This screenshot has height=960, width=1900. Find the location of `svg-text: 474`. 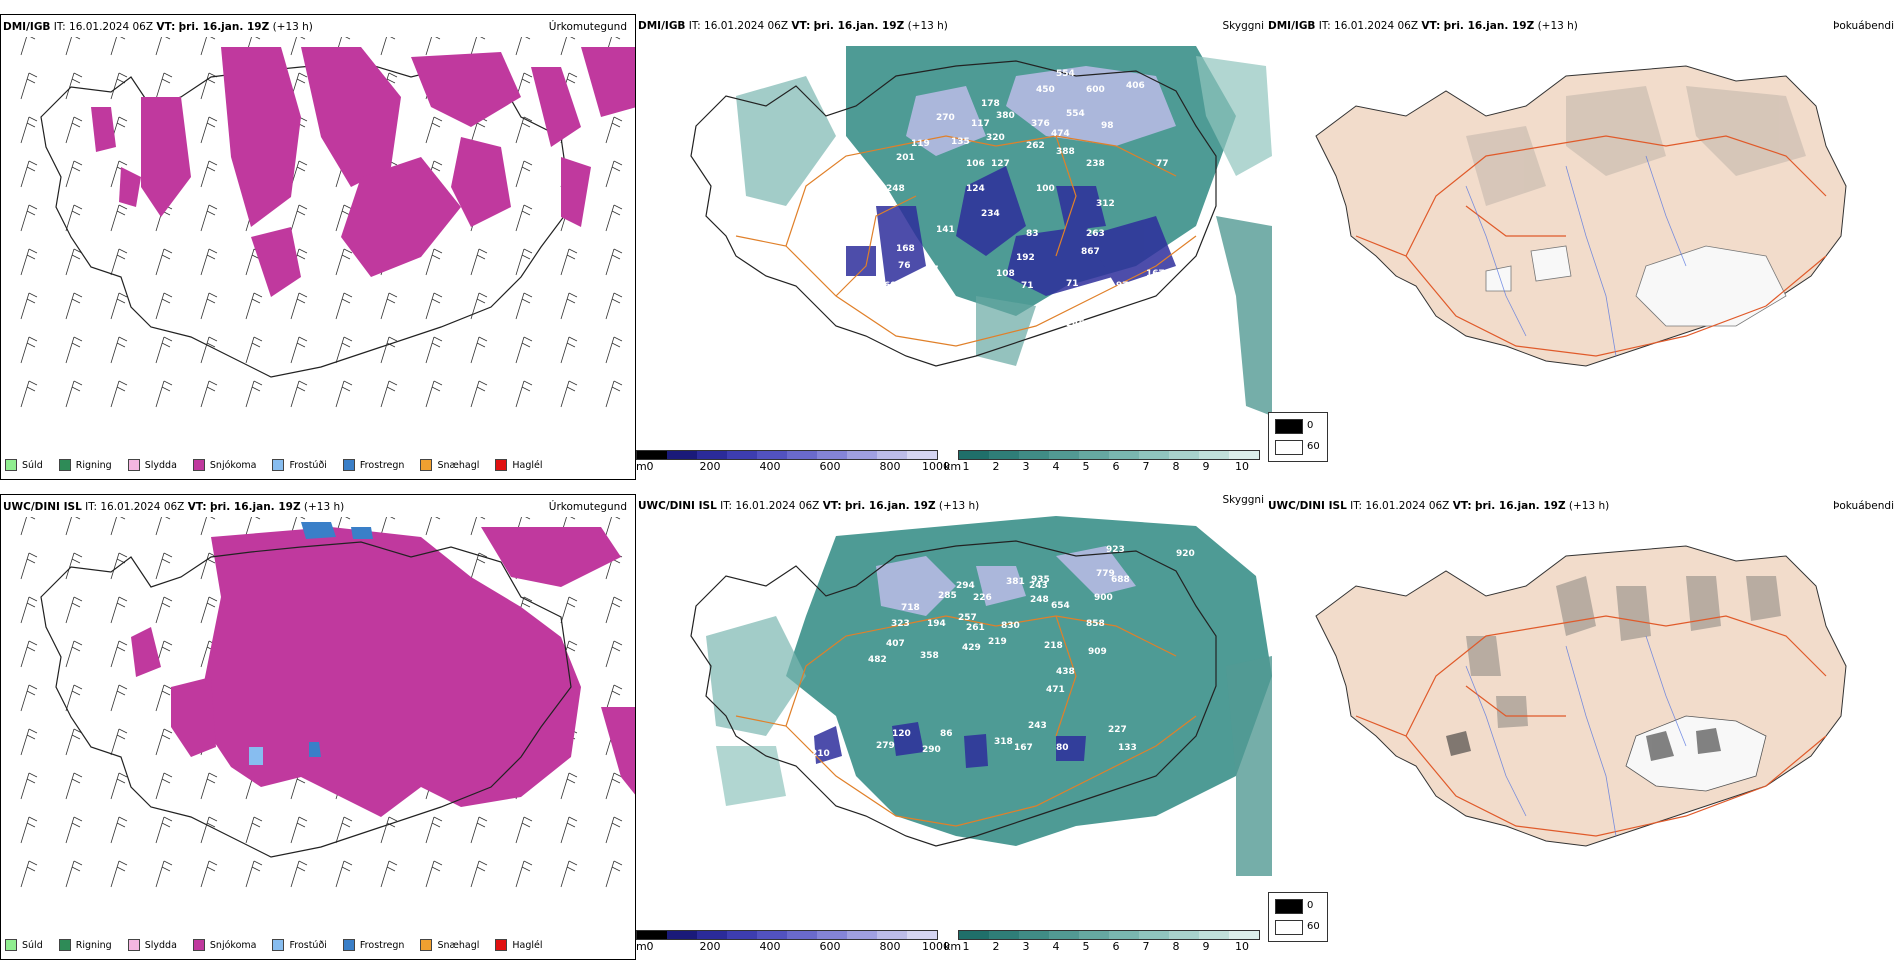

svg-text: 474 is located at coordinates (1060, 134).